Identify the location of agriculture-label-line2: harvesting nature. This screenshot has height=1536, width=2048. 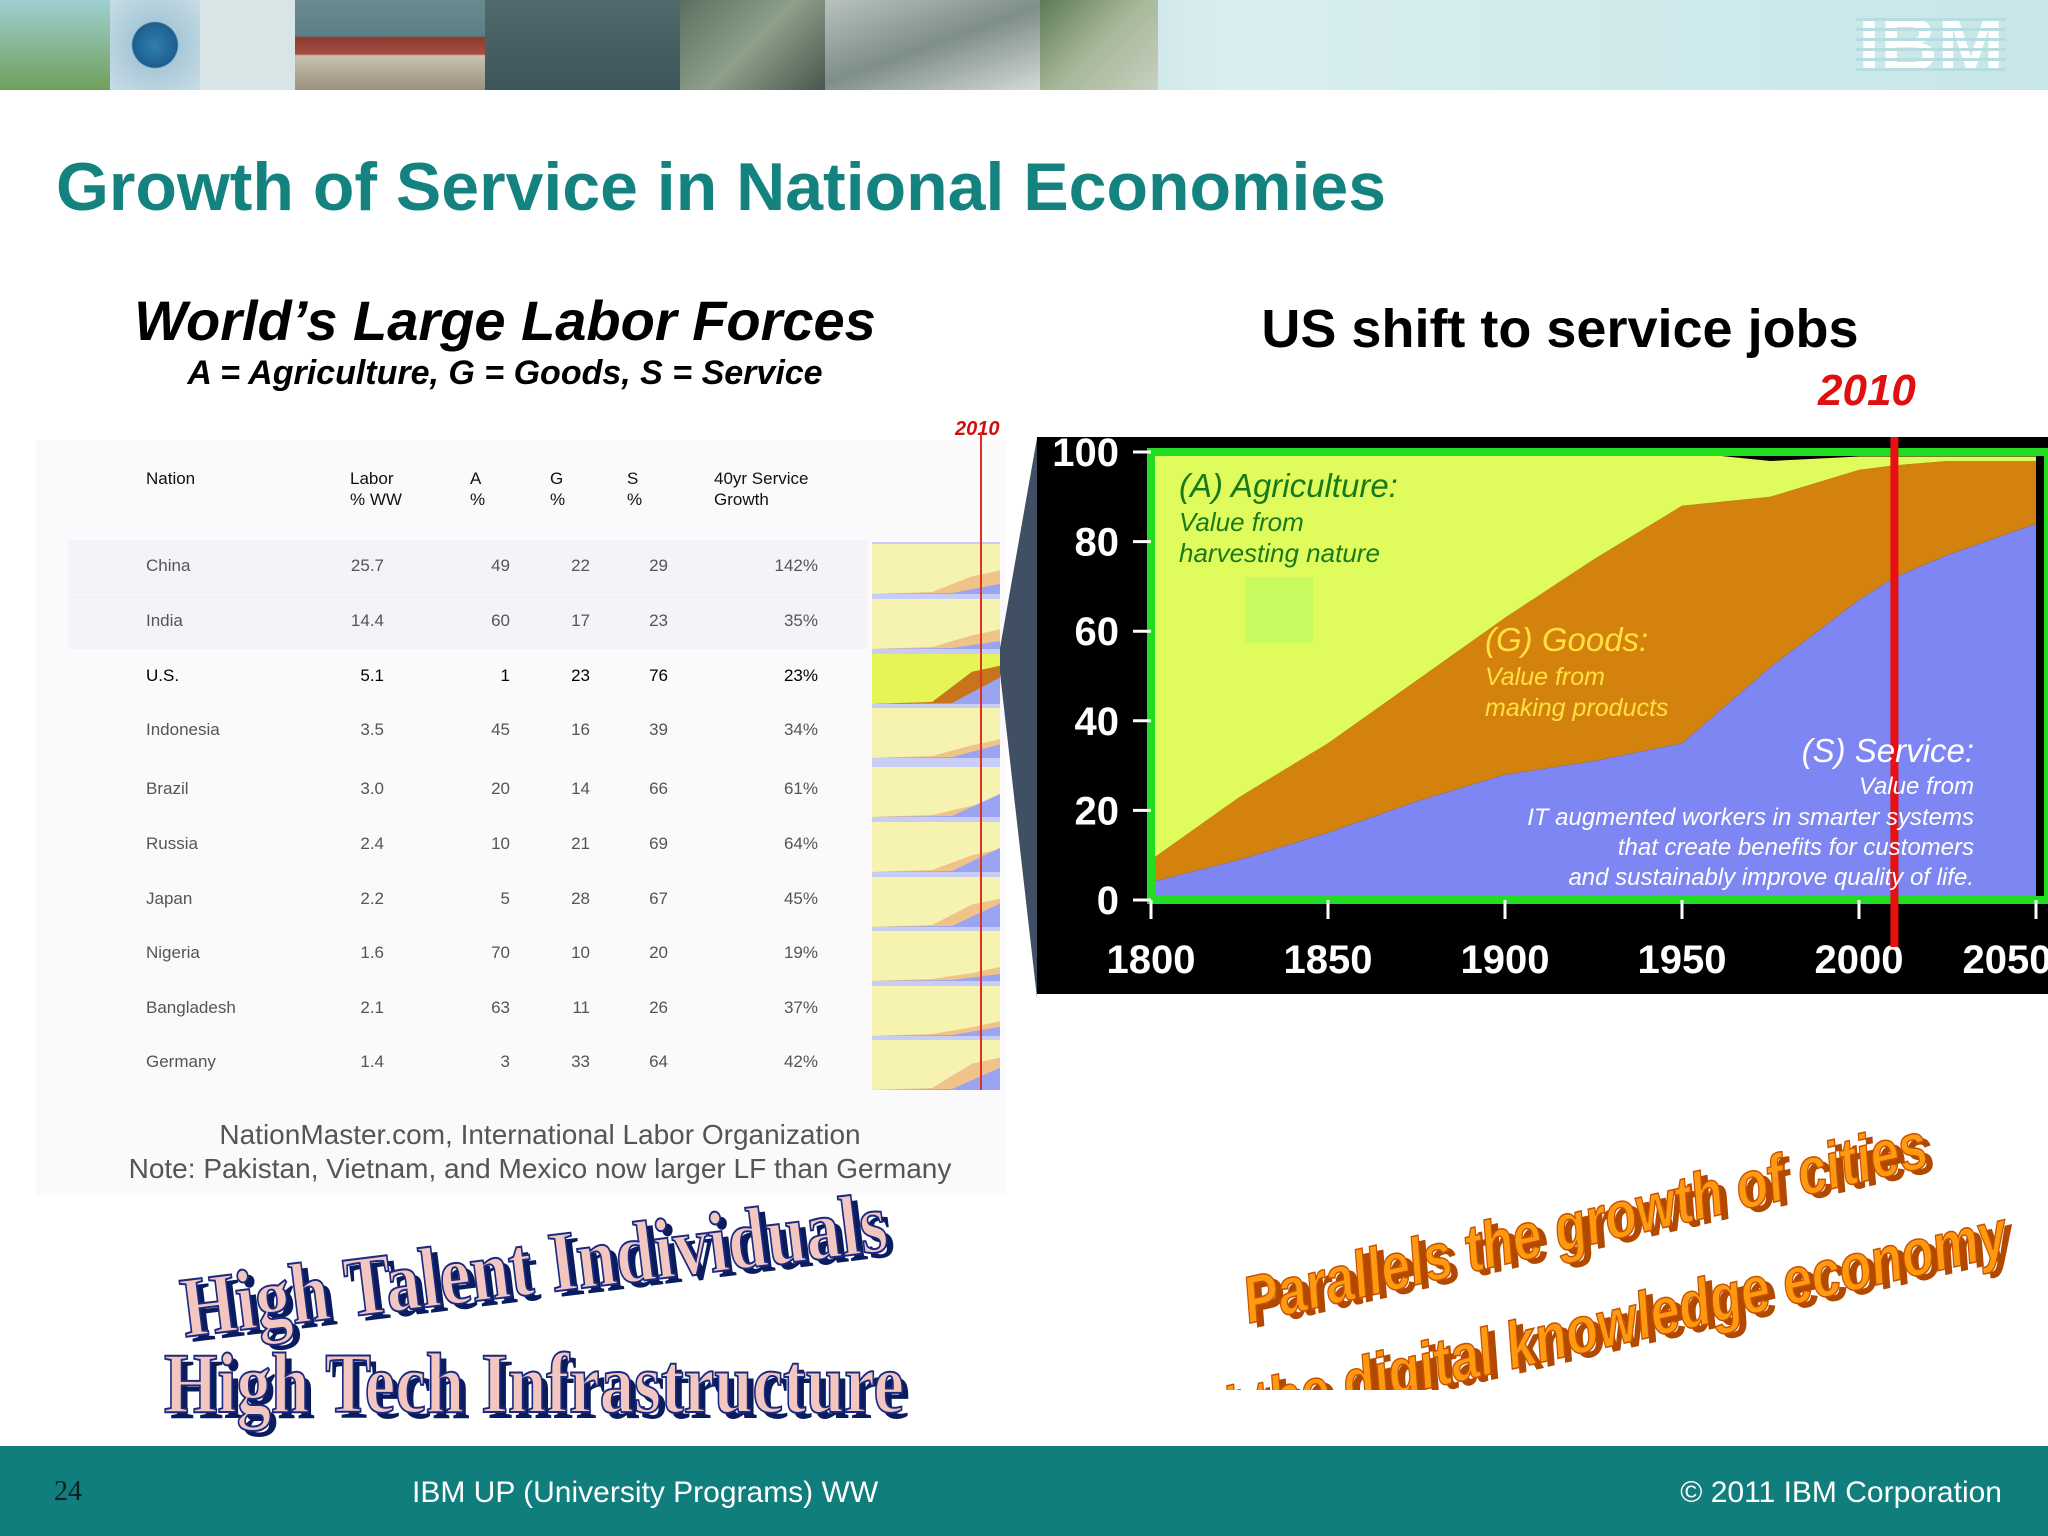
(1279, 553).